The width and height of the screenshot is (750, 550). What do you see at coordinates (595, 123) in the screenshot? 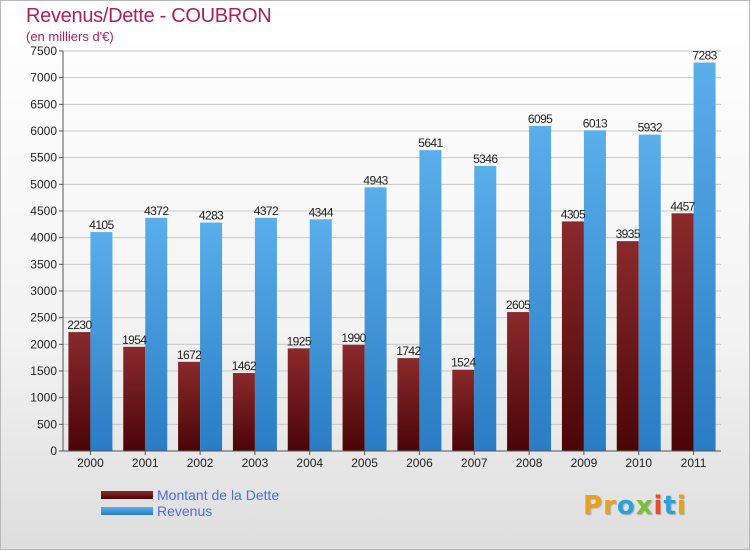
I see `data-label-revenus: 6013` at bounding box center [595, 123].